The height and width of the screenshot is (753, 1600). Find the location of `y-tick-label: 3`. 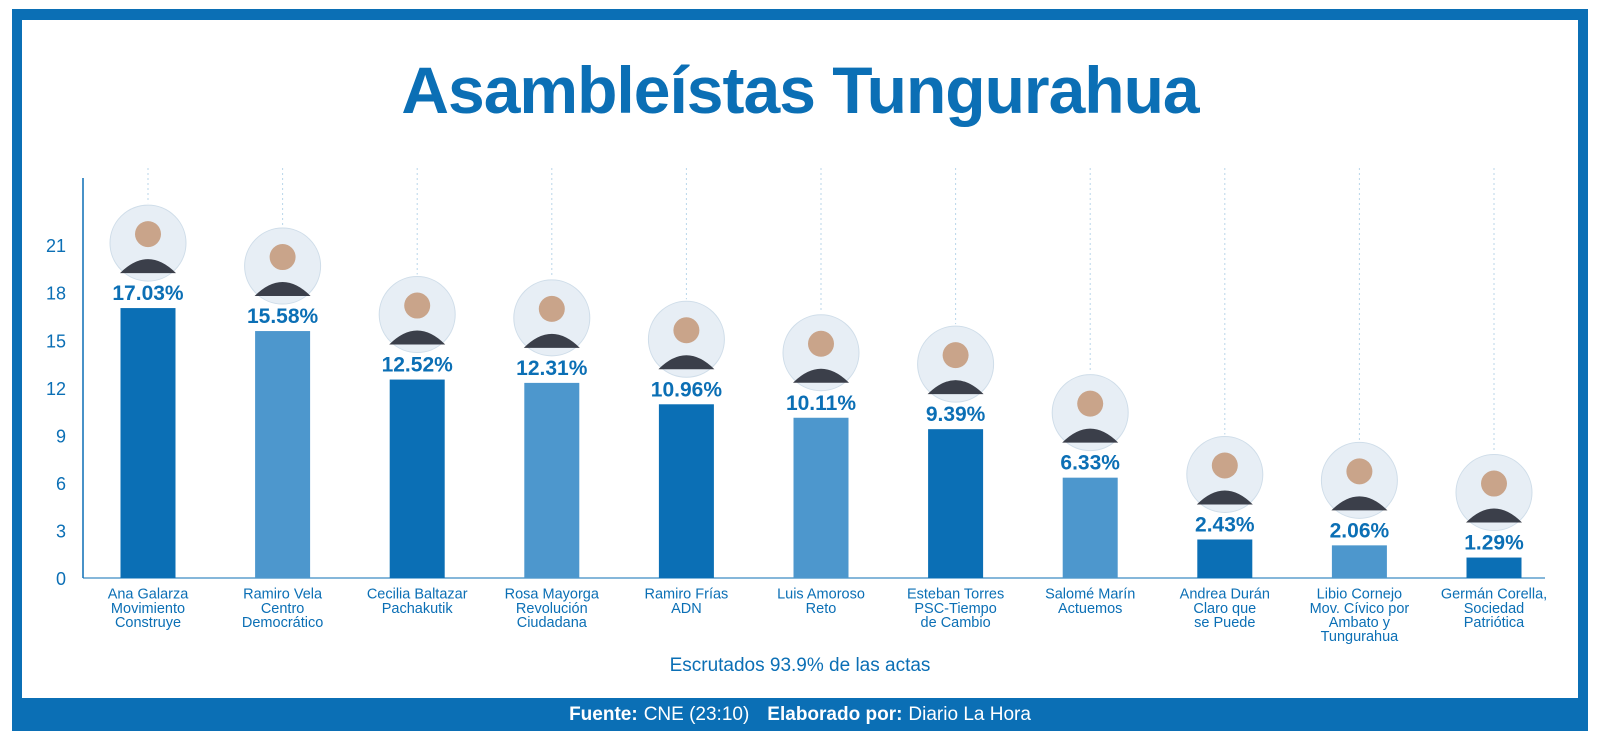

y-tick-label: 3 is located at coordinates (61, 531).